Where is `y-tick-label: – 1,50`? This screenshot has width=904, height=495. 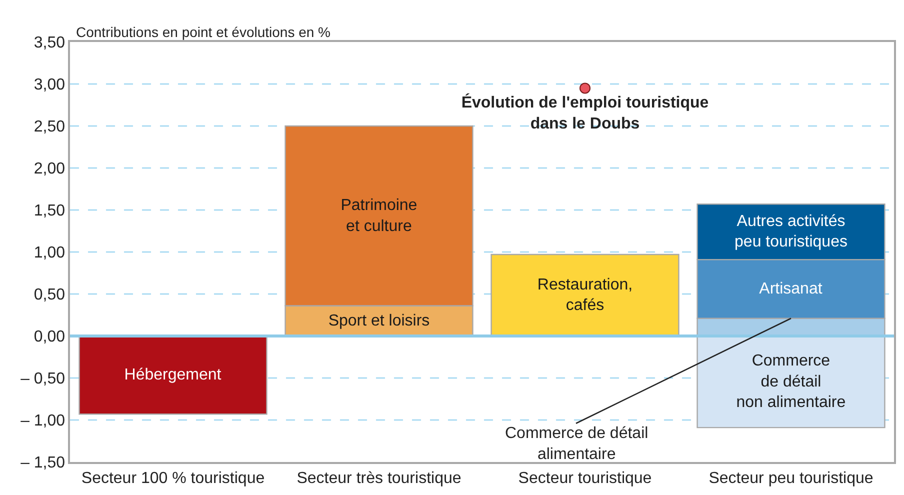 y-tick-label: – 1,50 is located at coordinates (43, 463).